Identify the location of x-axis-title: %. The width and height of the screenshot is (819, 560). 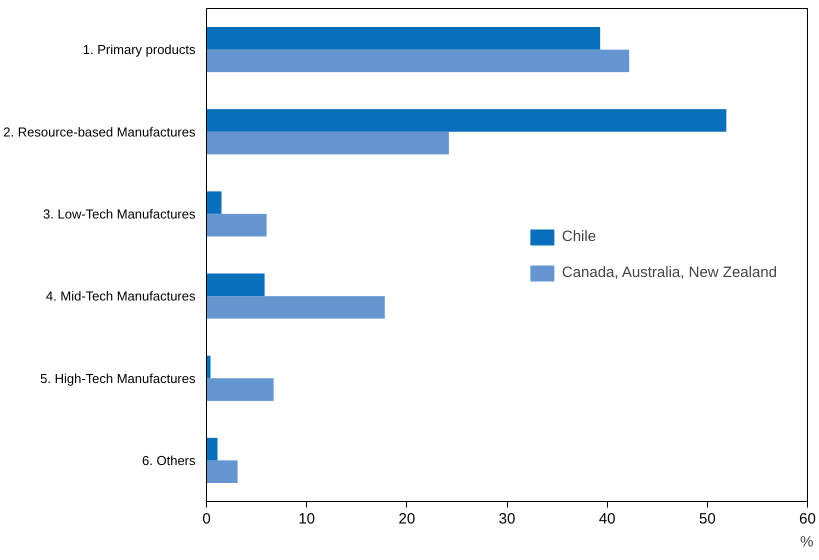
(807, 542).